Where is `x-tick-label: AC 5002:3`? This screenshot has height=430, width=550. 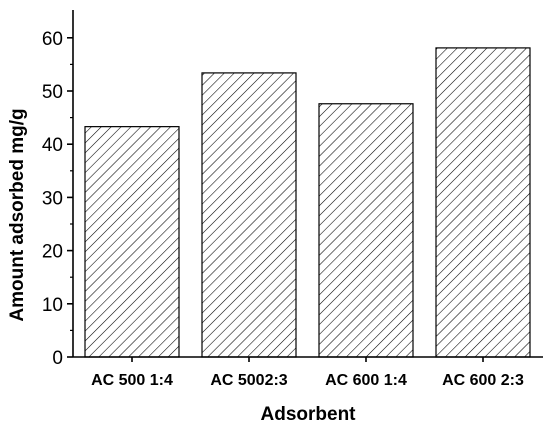
x-tick-label: AC 5002:3 is located at coordinates (248, 380).